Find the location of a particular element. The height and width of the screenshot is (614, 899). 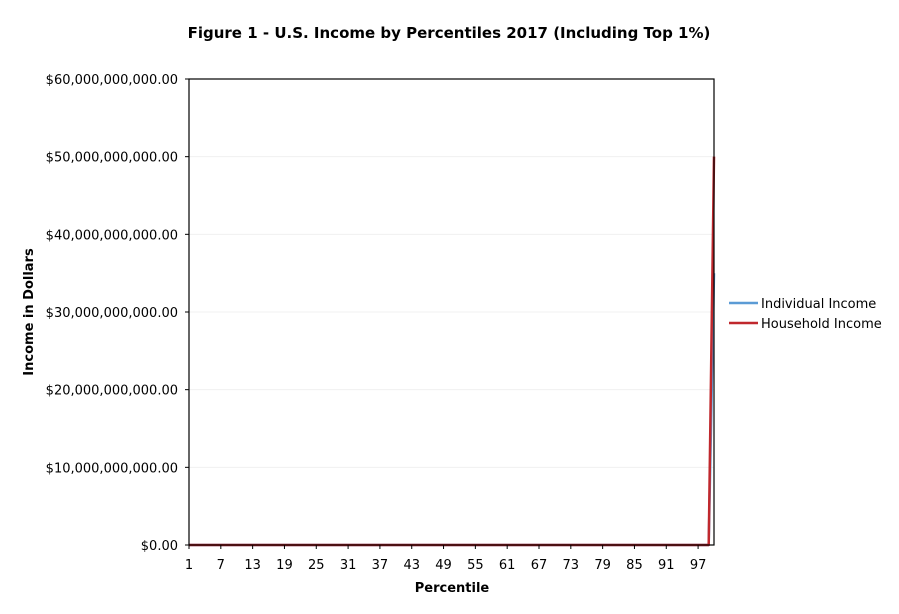

x-tick-label: 67 is located at coordinates (539, 565).